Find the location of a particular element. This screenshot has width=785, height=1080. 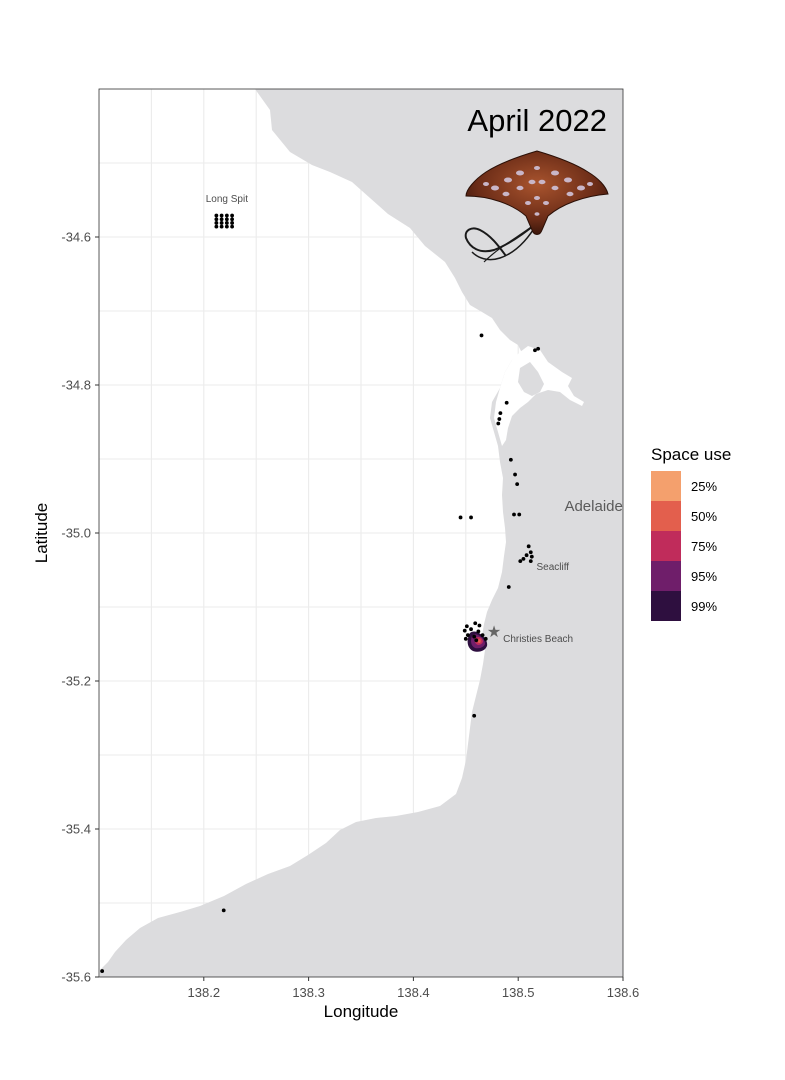

y-tick-label: -35.2 is located at coordinates (76, 681).